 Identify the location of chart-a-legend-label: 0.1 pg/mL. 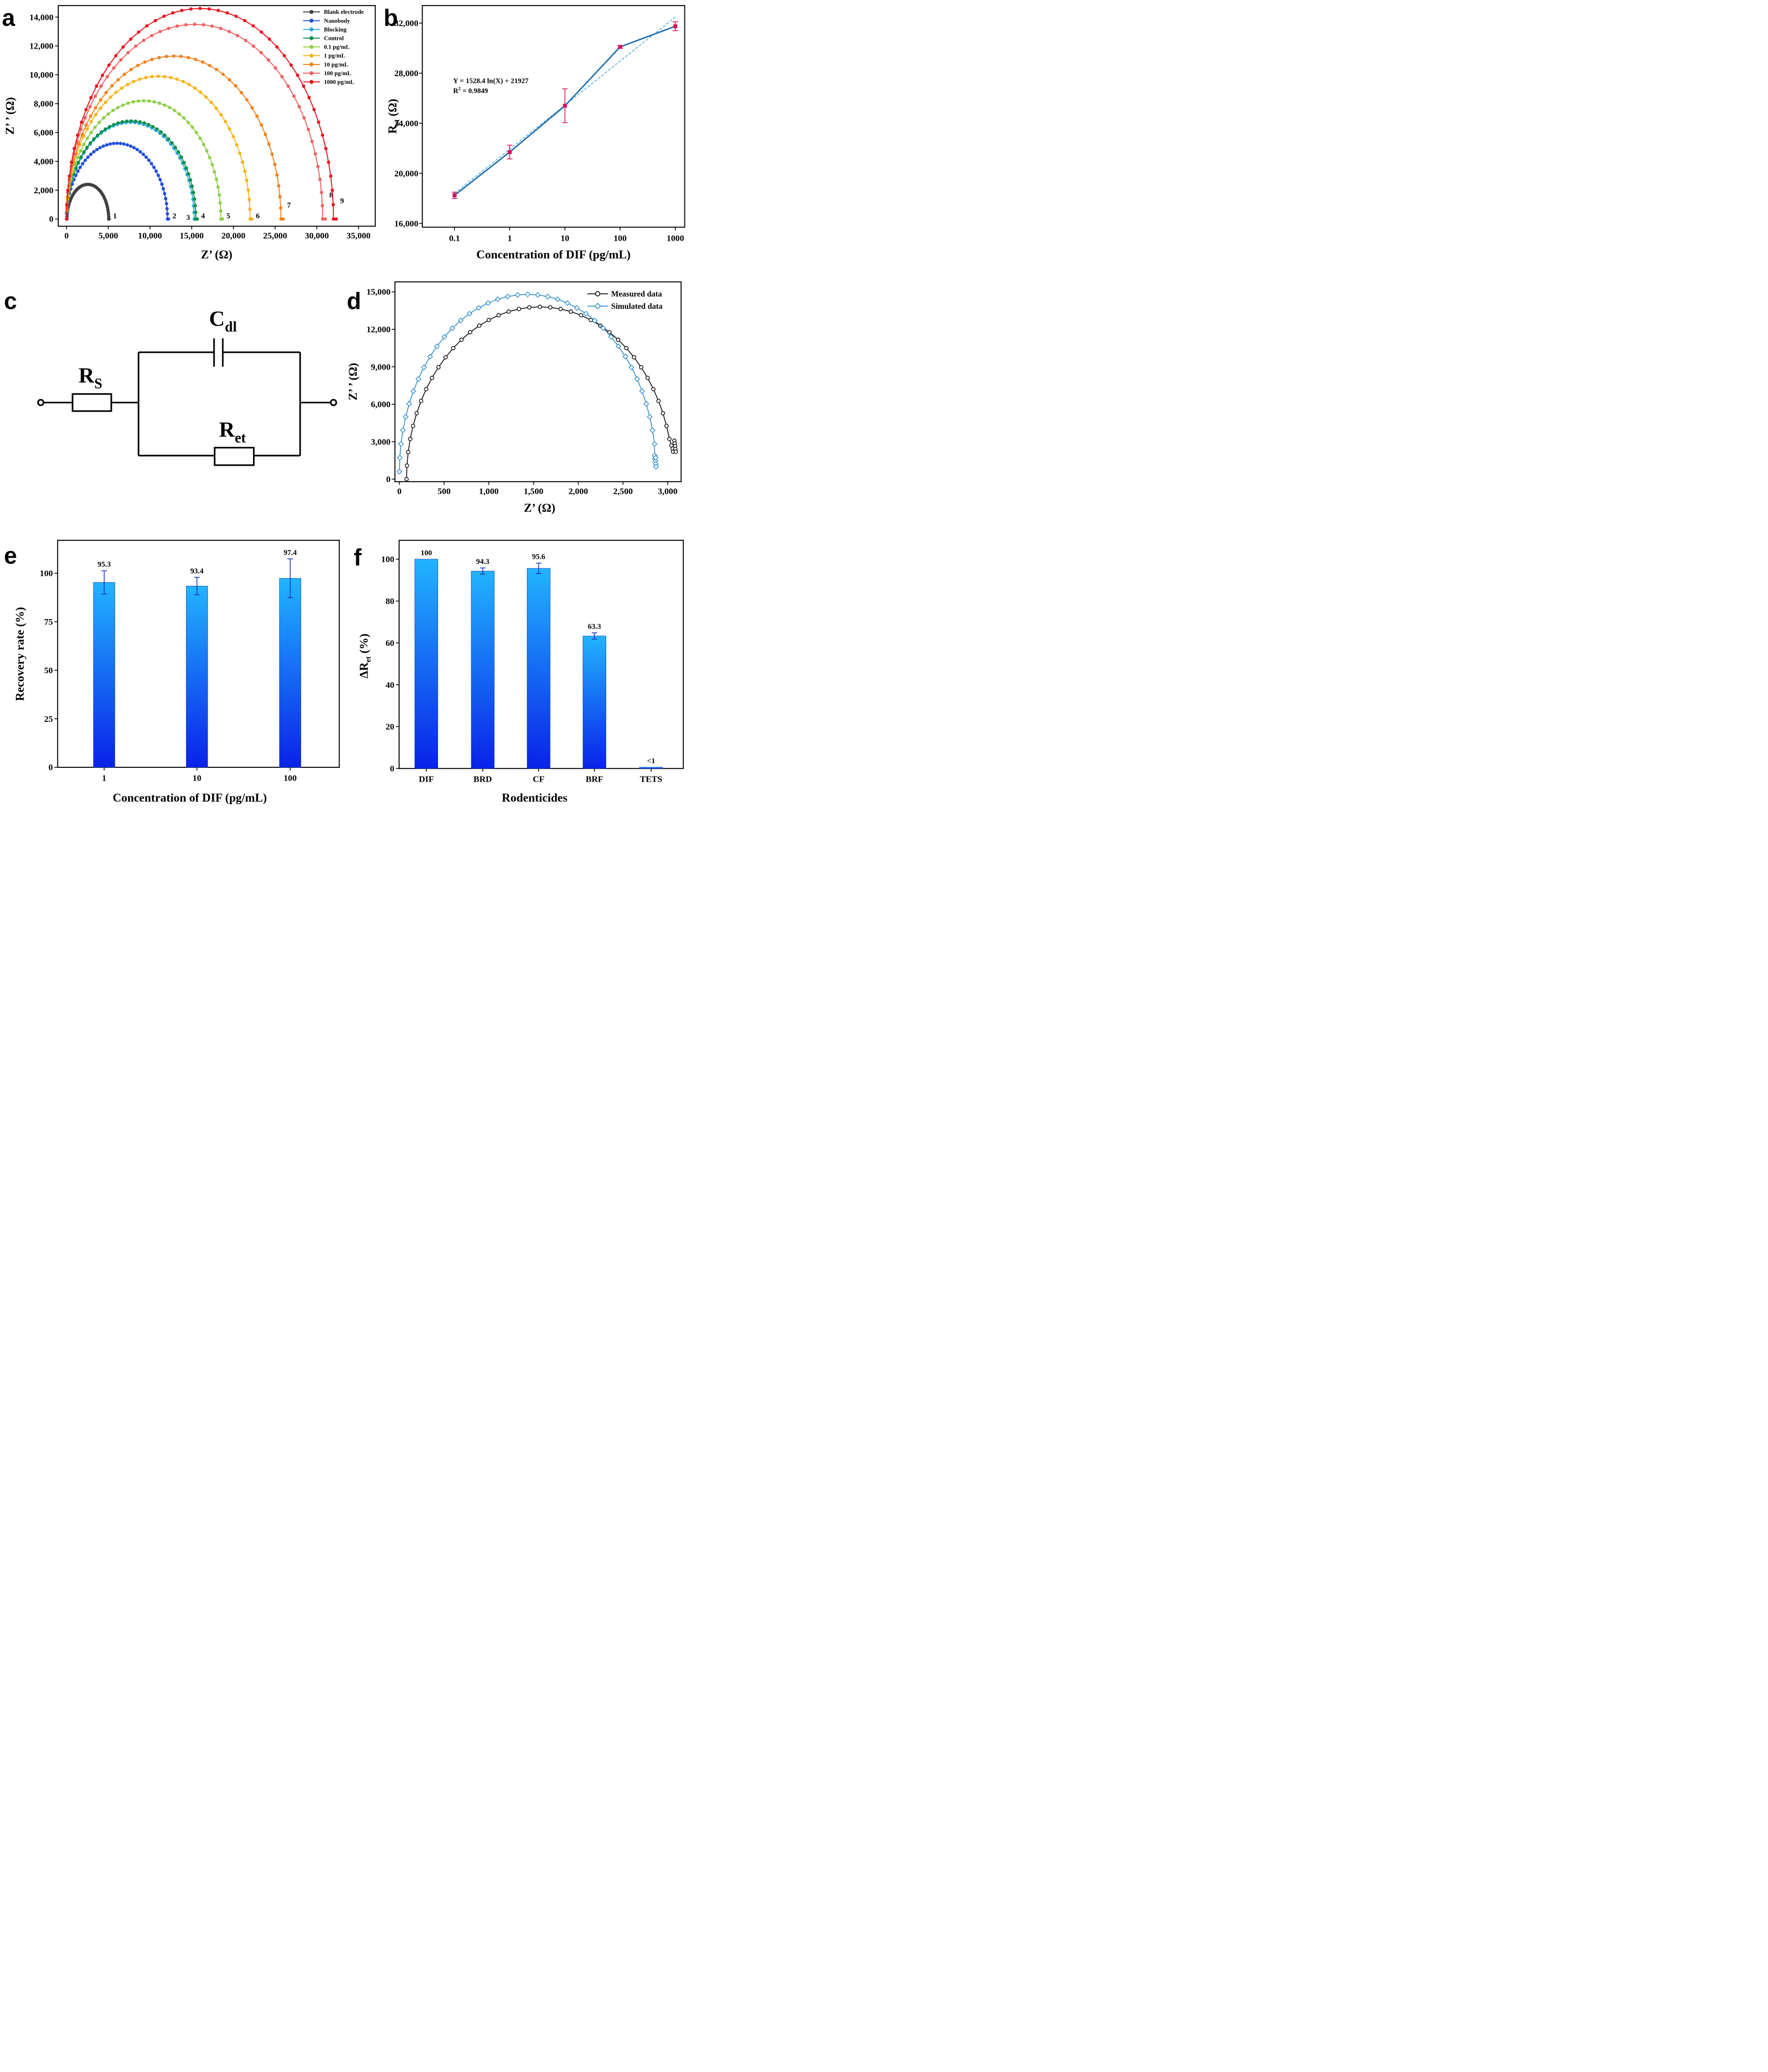
(337, 47).